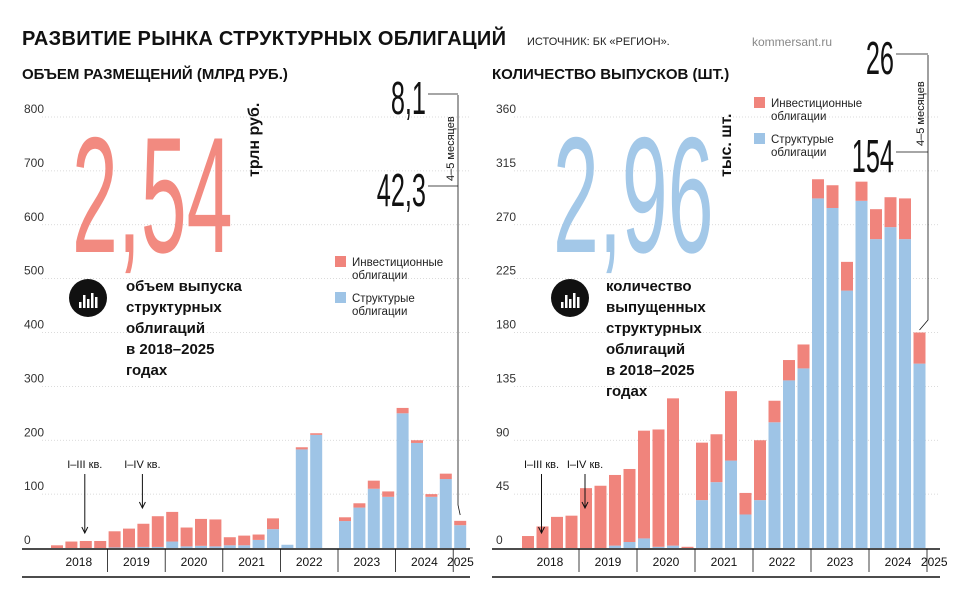  What do you see at coordinates (460, 562) in the screenshot?
I see `left-year-label: 2025` at bounding box center [460, 562].